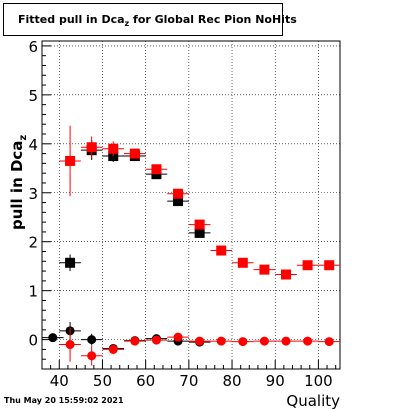 This screenshot has width=400, height=410. I want to click on y-tick-label: 3, so click(33, 194).